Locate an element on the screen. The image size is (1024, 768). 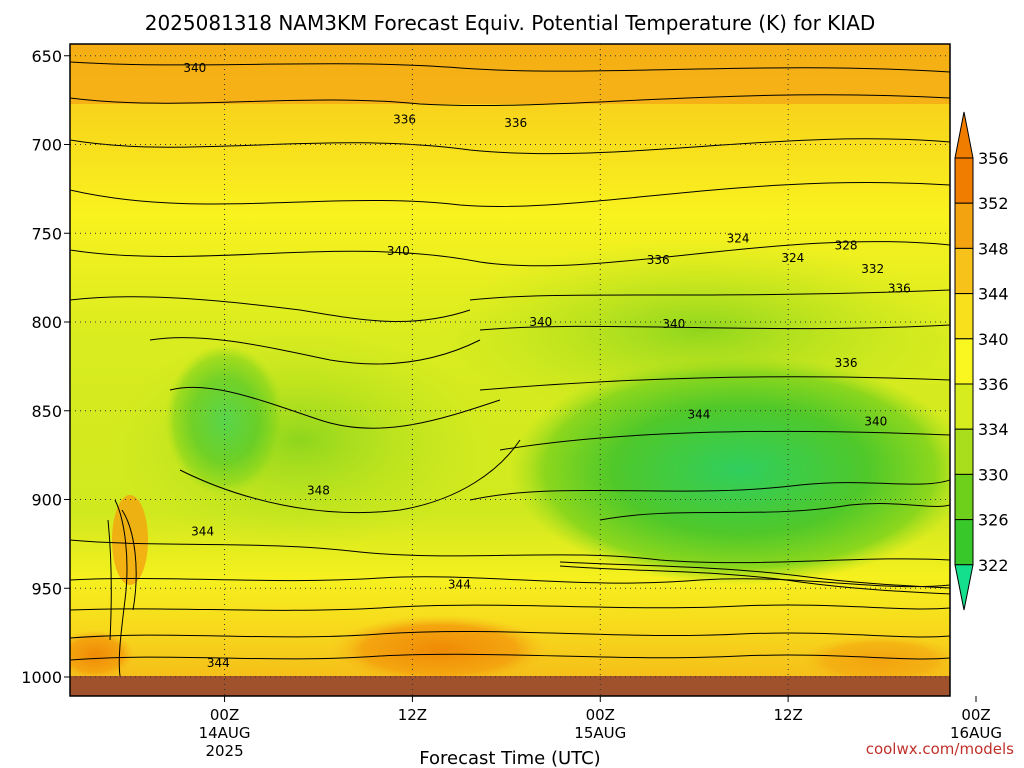
y-tick-label: 950 is located at coordinates (46, 588).